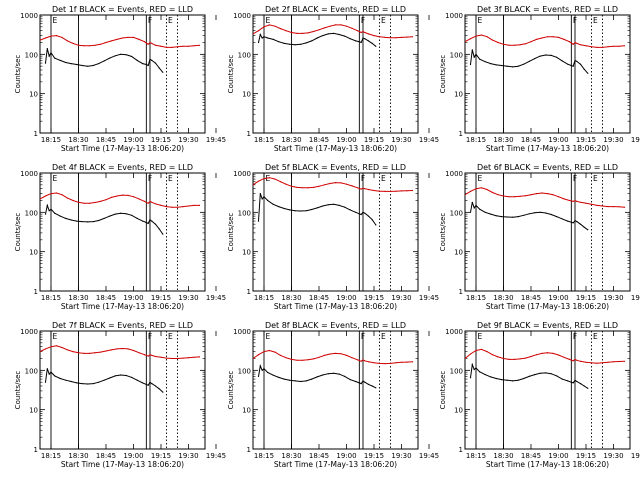 The height and width of the screenshot is (480, 640). What do you see at coordinates (31, 371) in the screenshot?
I see `y-tick-label: 100` at bounding box center [31, 371].